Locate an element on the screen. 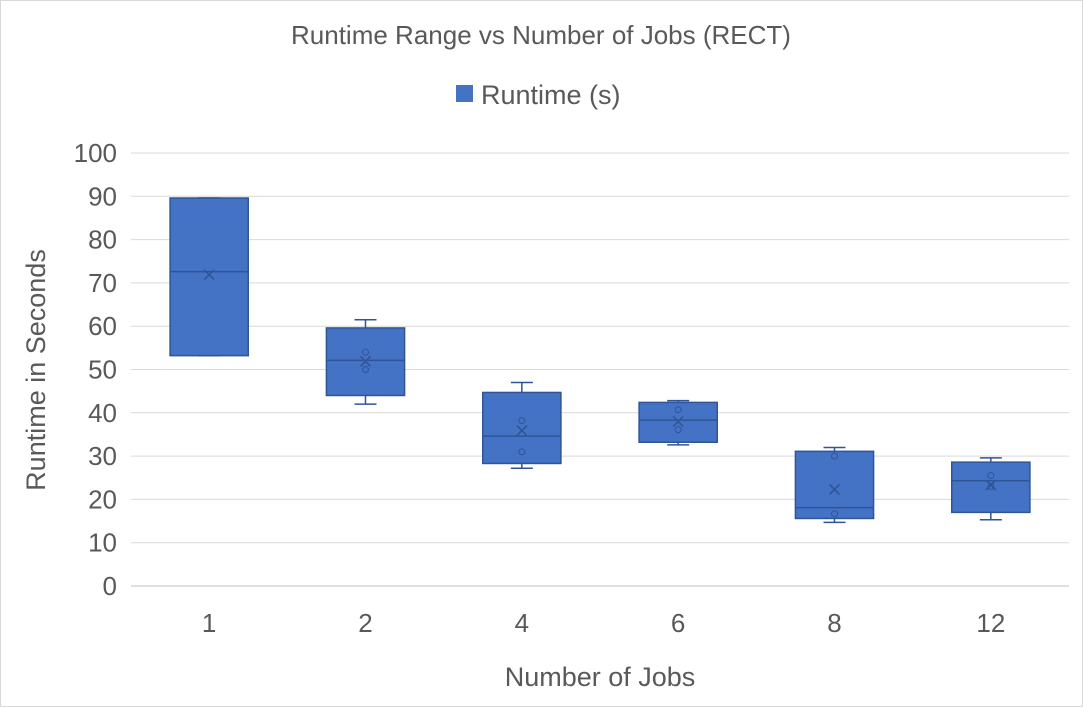 This screenshot has width=1083, height=707. y-tick-label: 90 is located at coordinates (102, 196).